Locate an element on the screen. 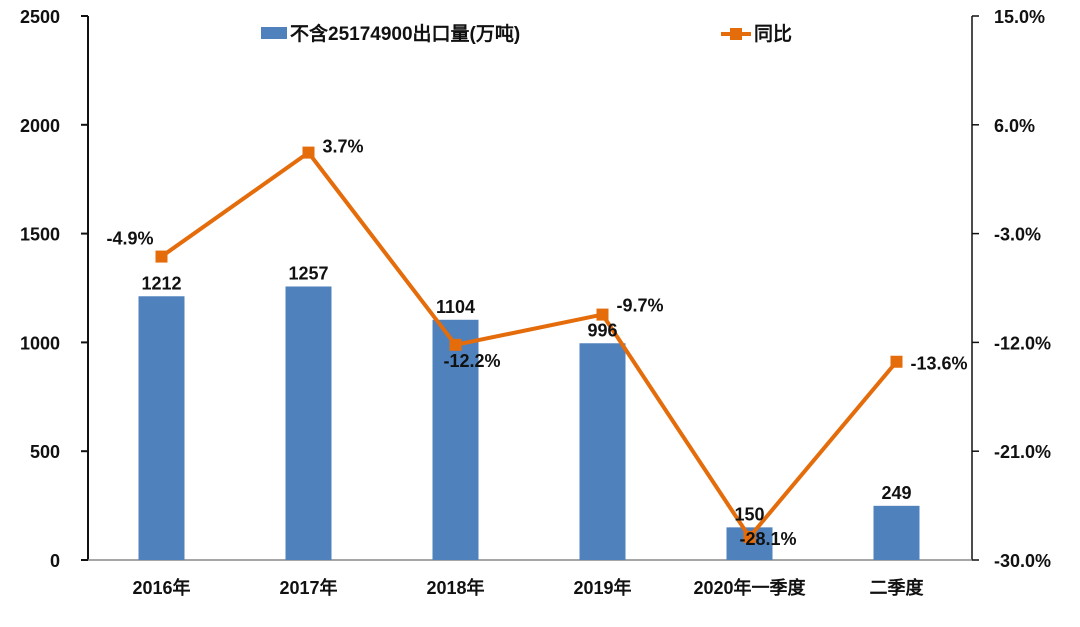 This screenshot has width=1080, height=627. line-value-label: -12.2% is located at coordinates (472, 361).